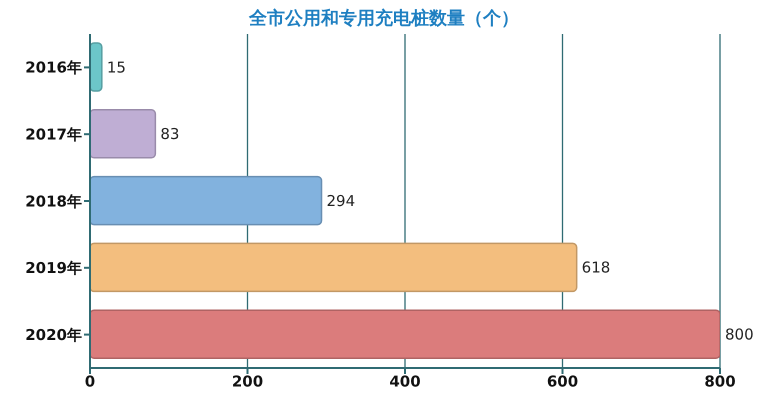  Describe the element at coordinates (405, 381) in the screenshot. I see `x-tick-label: 400` at that location.